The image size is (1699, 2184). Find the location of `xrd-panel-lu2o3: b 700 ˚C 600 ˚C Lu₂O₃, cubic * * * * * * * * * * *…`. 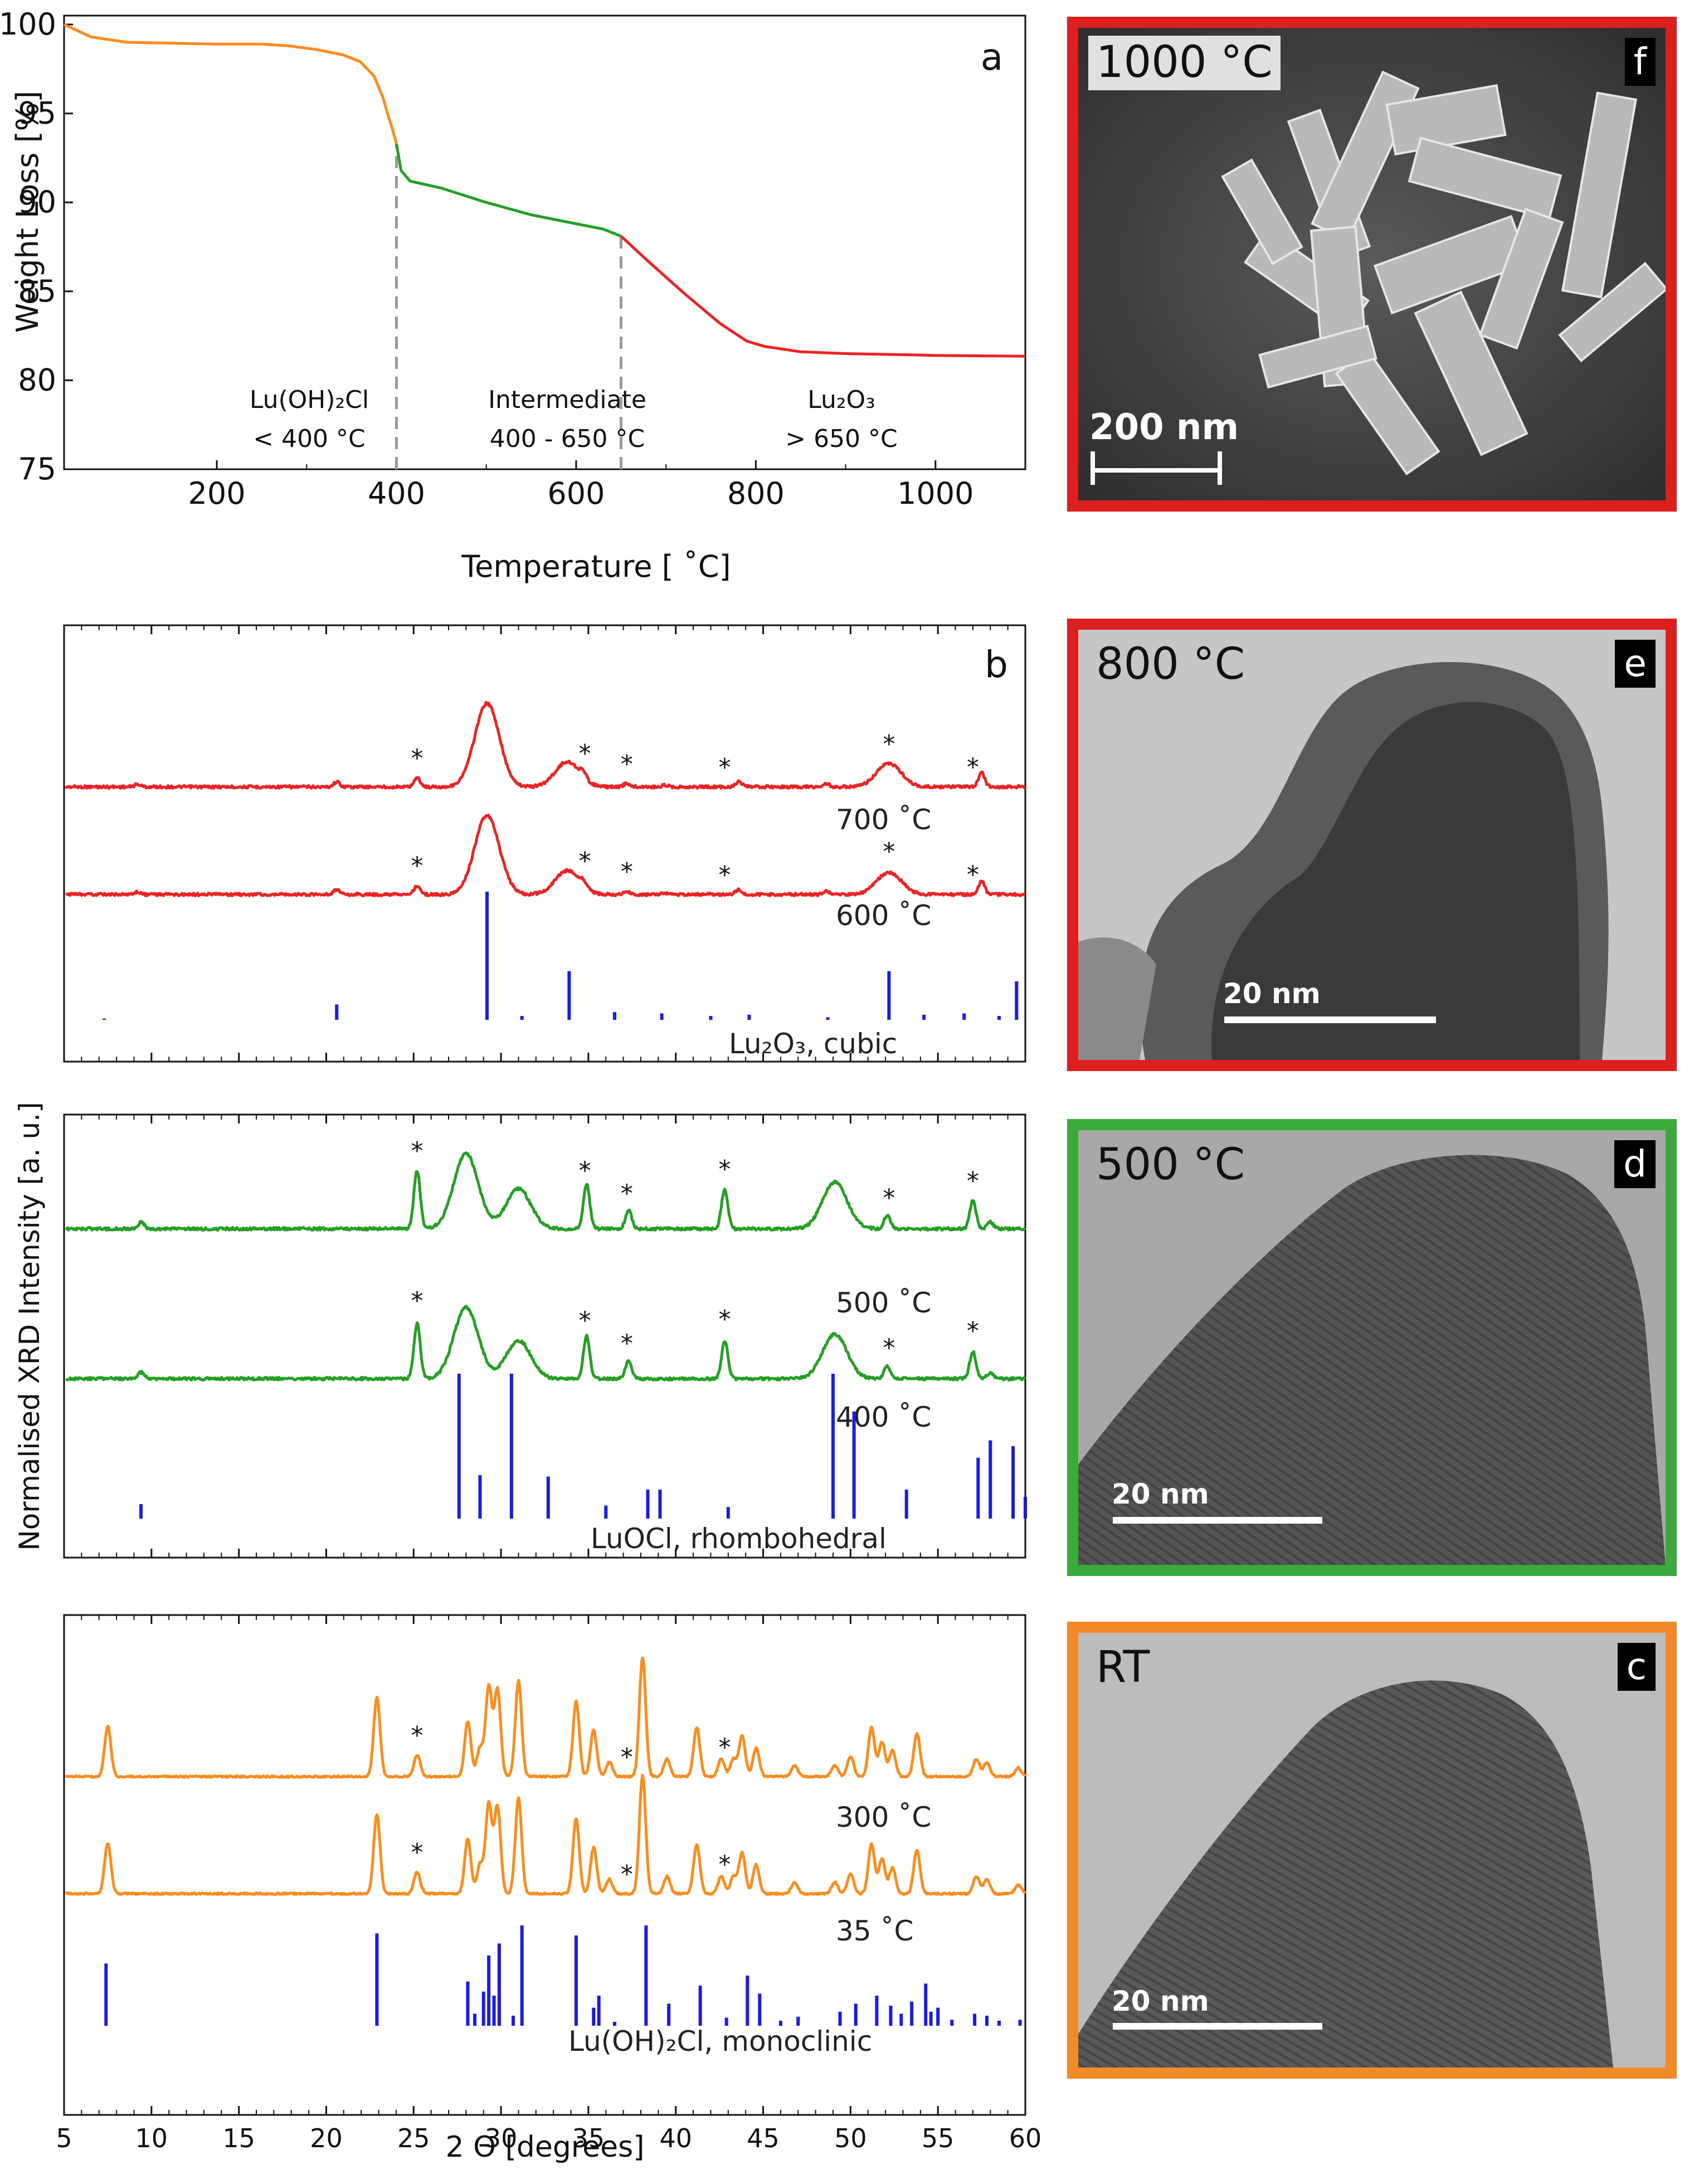

xrd-panel-lu2o3: b 700 ˚C 600 ˚C Lu₂O₃, cubic * * * * * * * * * * *… is located at coordinates (544, 844).